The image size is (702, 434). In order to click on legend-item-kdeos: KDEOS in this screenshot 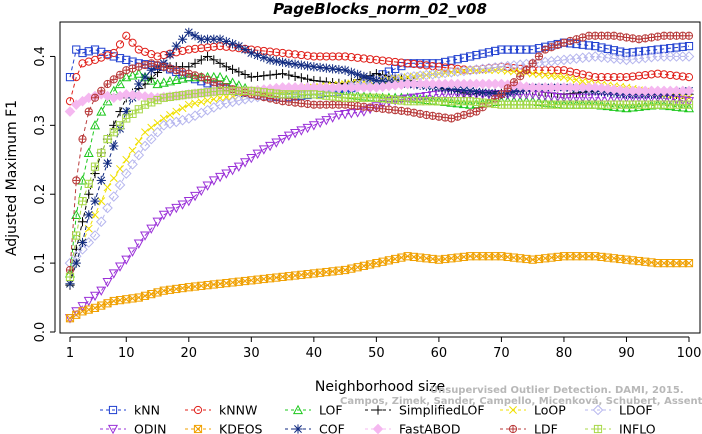, I will do `click(224, 428)`.